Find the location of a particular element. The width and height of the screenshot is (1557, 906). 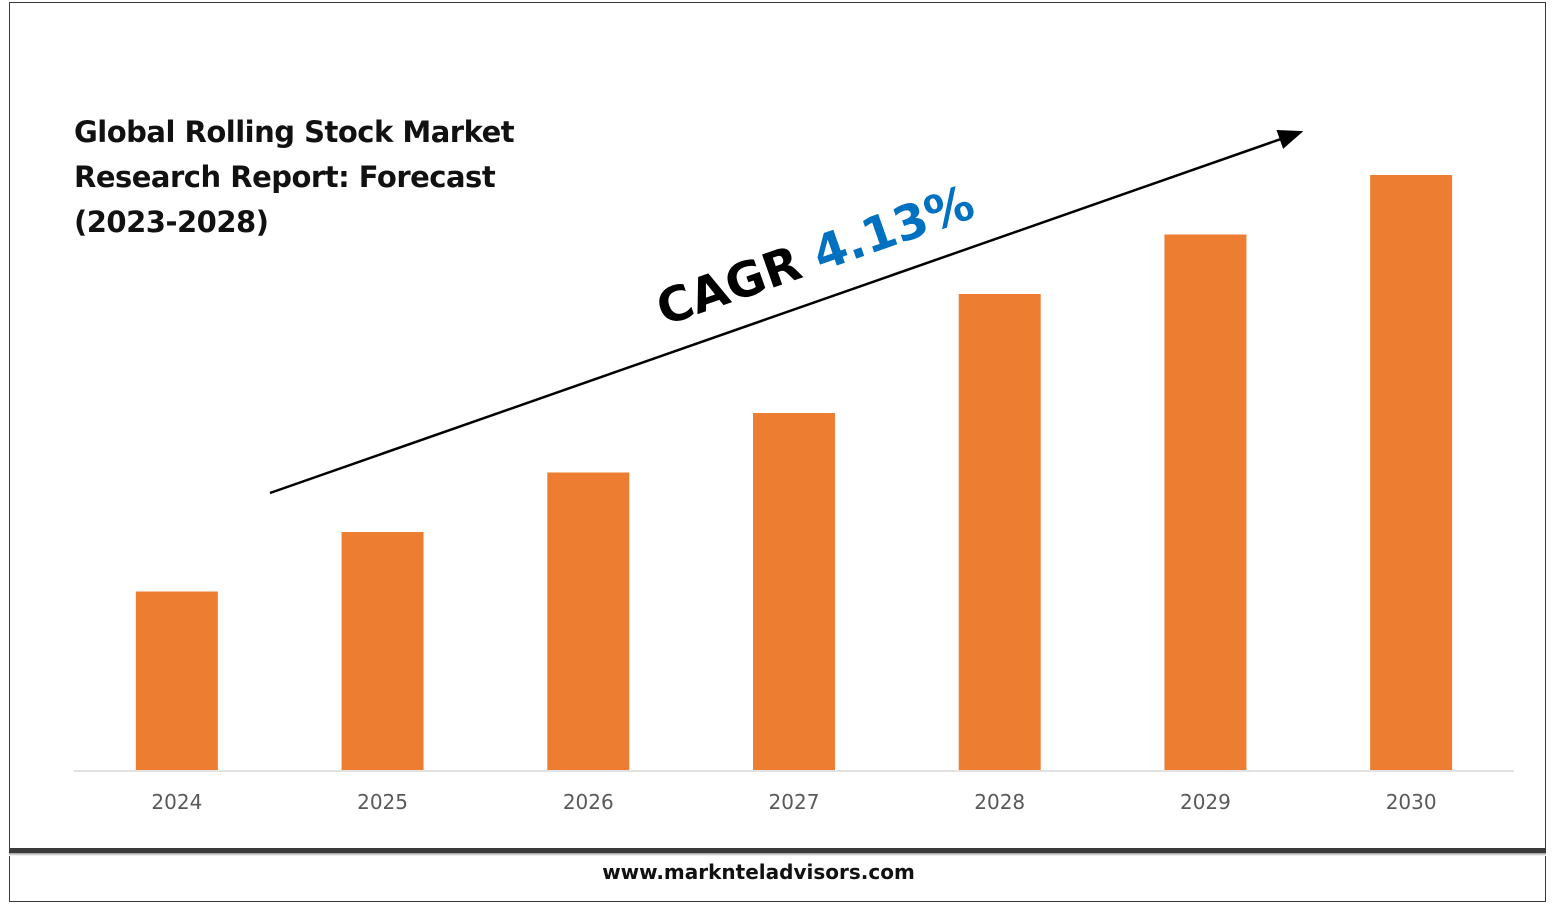

bar-2025 is located at coordinates (382, 651).